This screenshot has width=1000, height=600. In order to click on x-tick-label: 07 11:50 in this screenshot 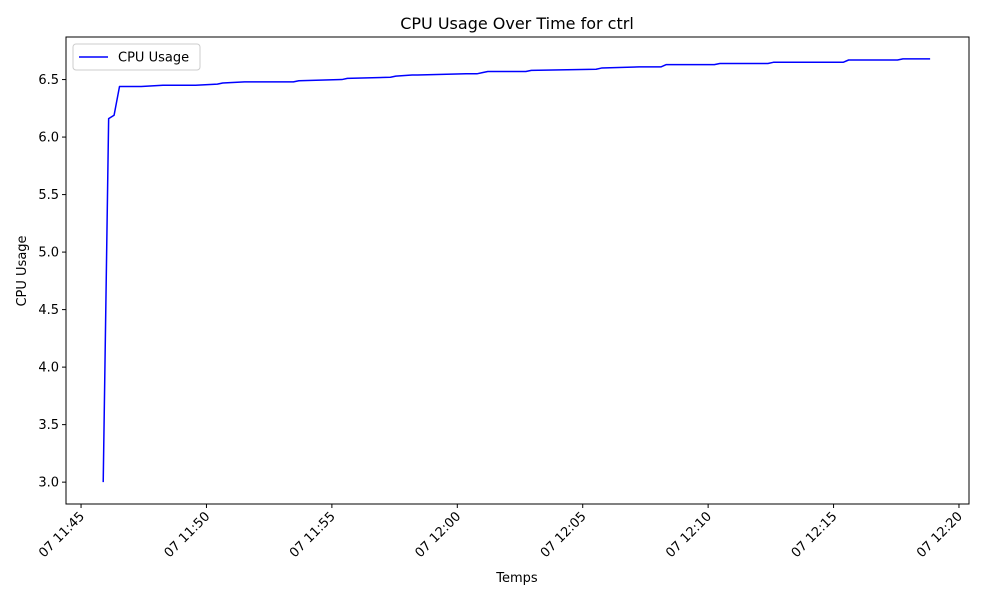, I will do `click(188, 535)`.